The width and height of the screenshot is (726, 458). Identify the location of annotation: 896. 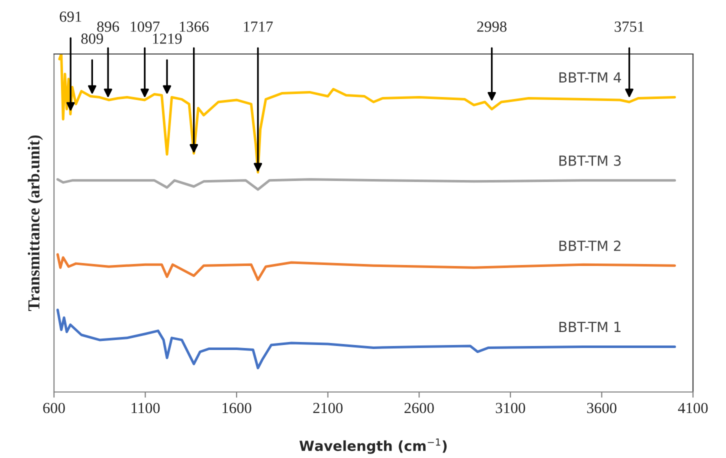
(108, 27).